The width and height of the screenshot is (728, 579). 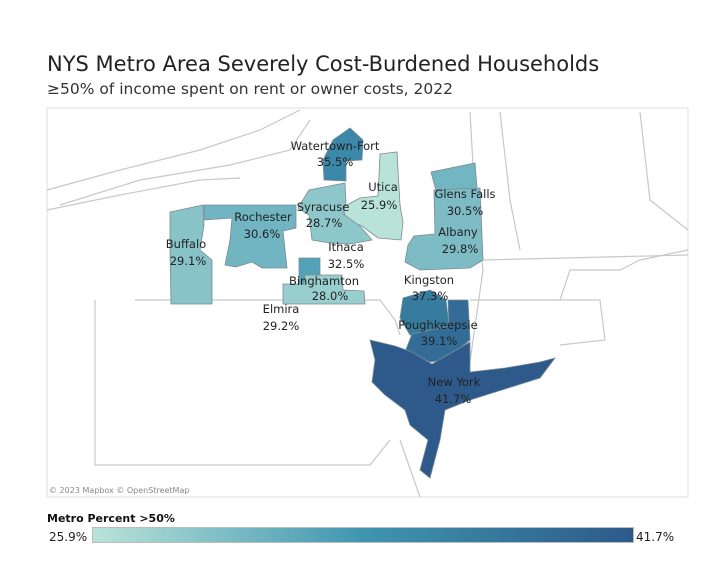 I want to click on region-name-label: Kingston, so click(x=429, y=280).